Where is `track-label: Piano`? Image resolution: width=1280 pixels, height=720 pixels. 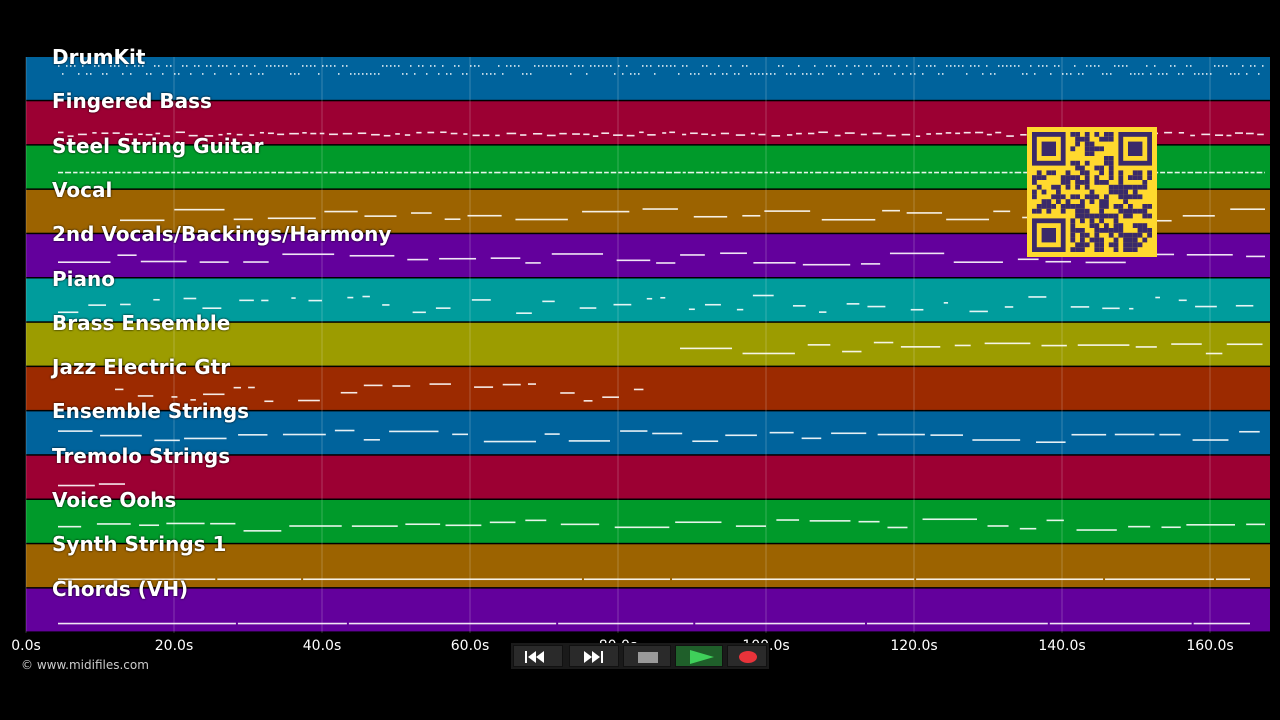
track-label: Piano is located at coordinates (83, 278).